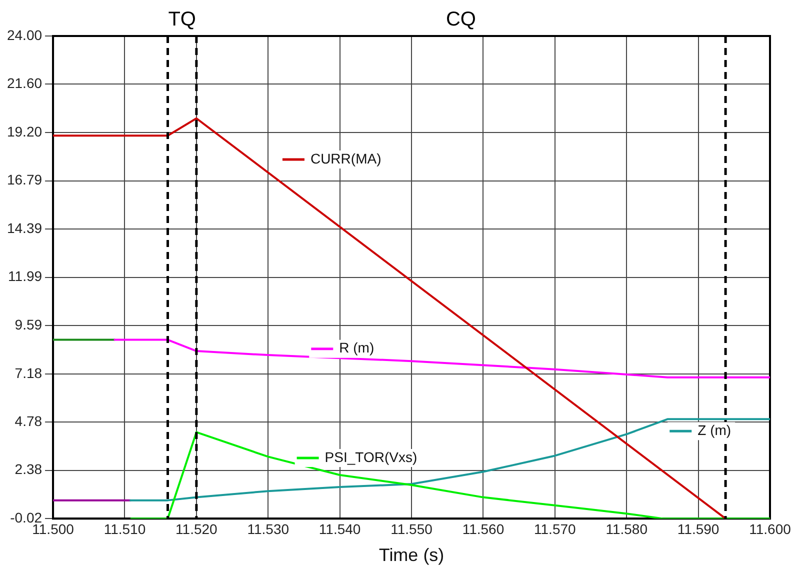  I want to click on y-tick-label: 21.60, so click(24, 83).